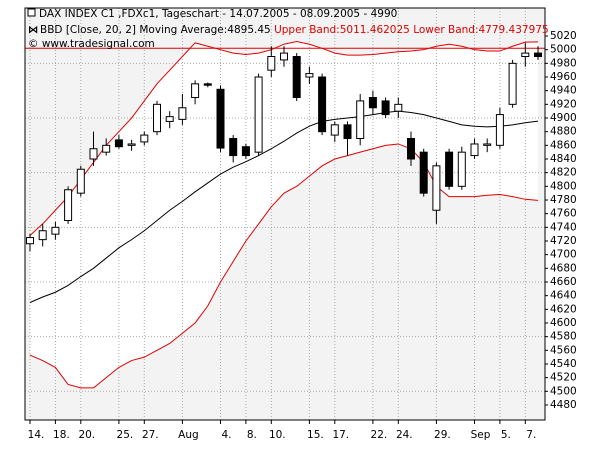 Image resolution: width=600 pixels, height=450 pixels. What do you see at coordinates (150, 435) in the screenshot?
I see `x-tick-label: 27.` at bounding box center [150, 435].